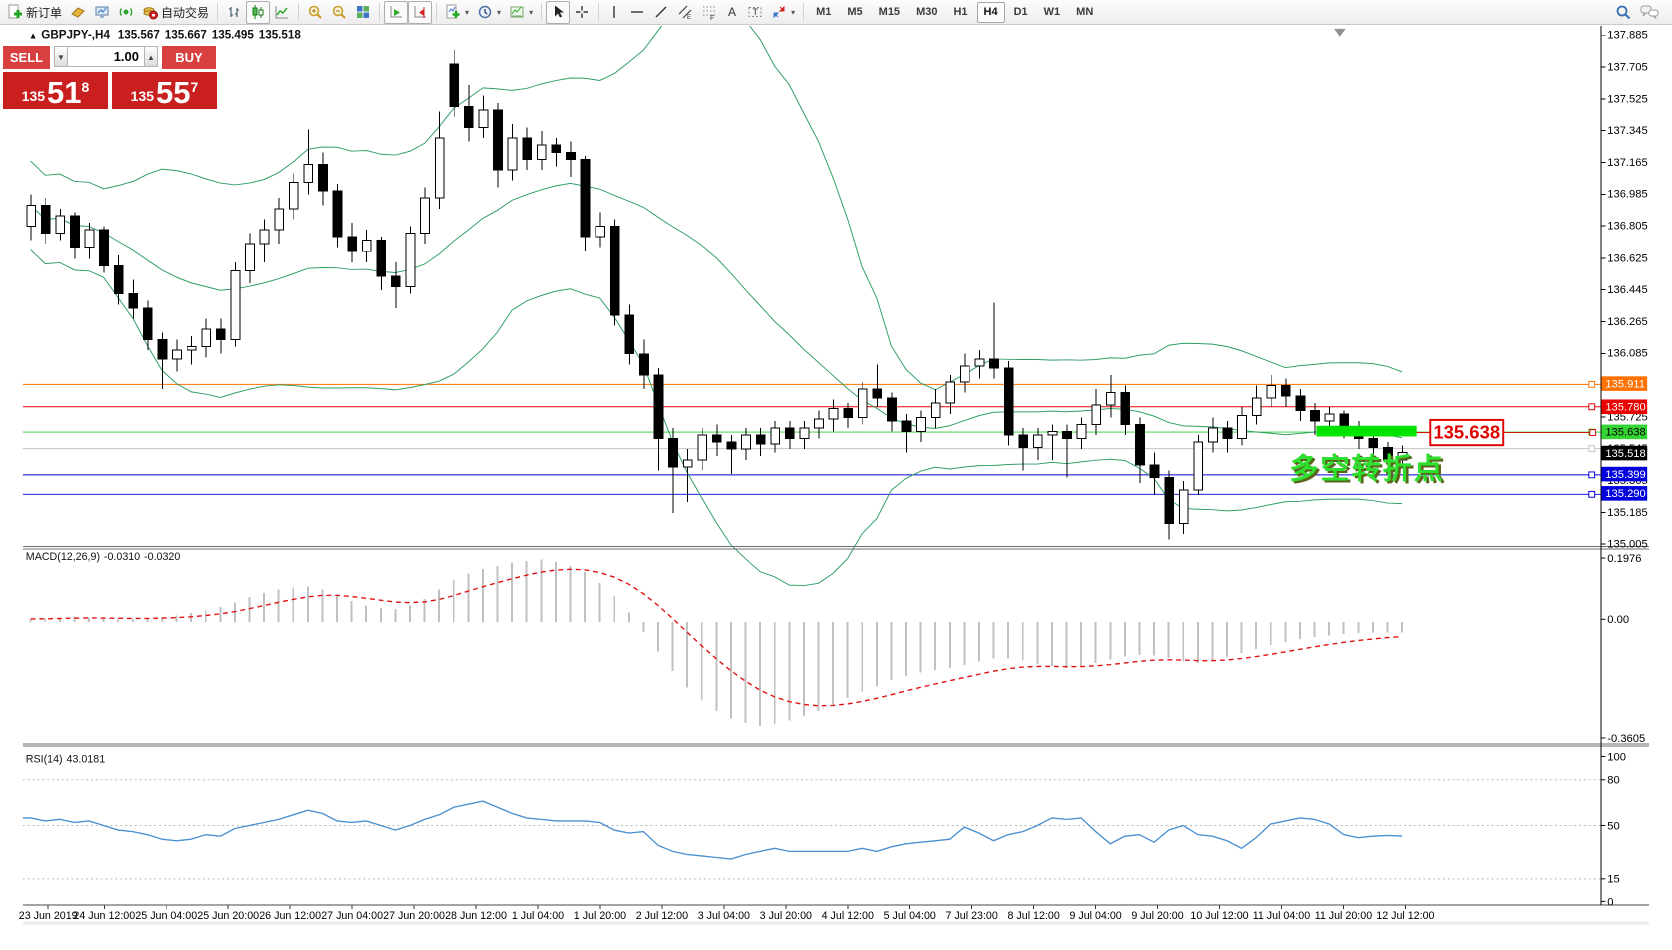 This screenshot has width=1672, height=950. What do you see at coordinates (614, 12) in the screenshot?
I see `vertical-line-button` at bounding box center [614, 12].